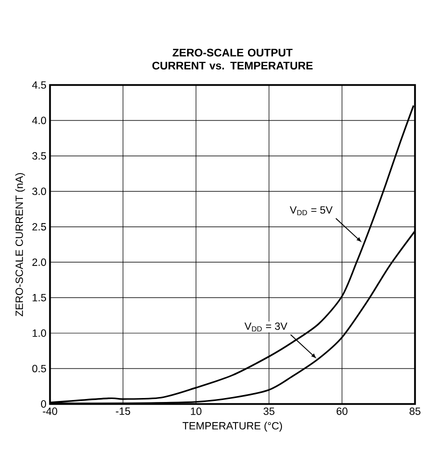 The width and height of the screenshot is (438, 460). I want to click on x-tick-label: 35, so click(269, 411).